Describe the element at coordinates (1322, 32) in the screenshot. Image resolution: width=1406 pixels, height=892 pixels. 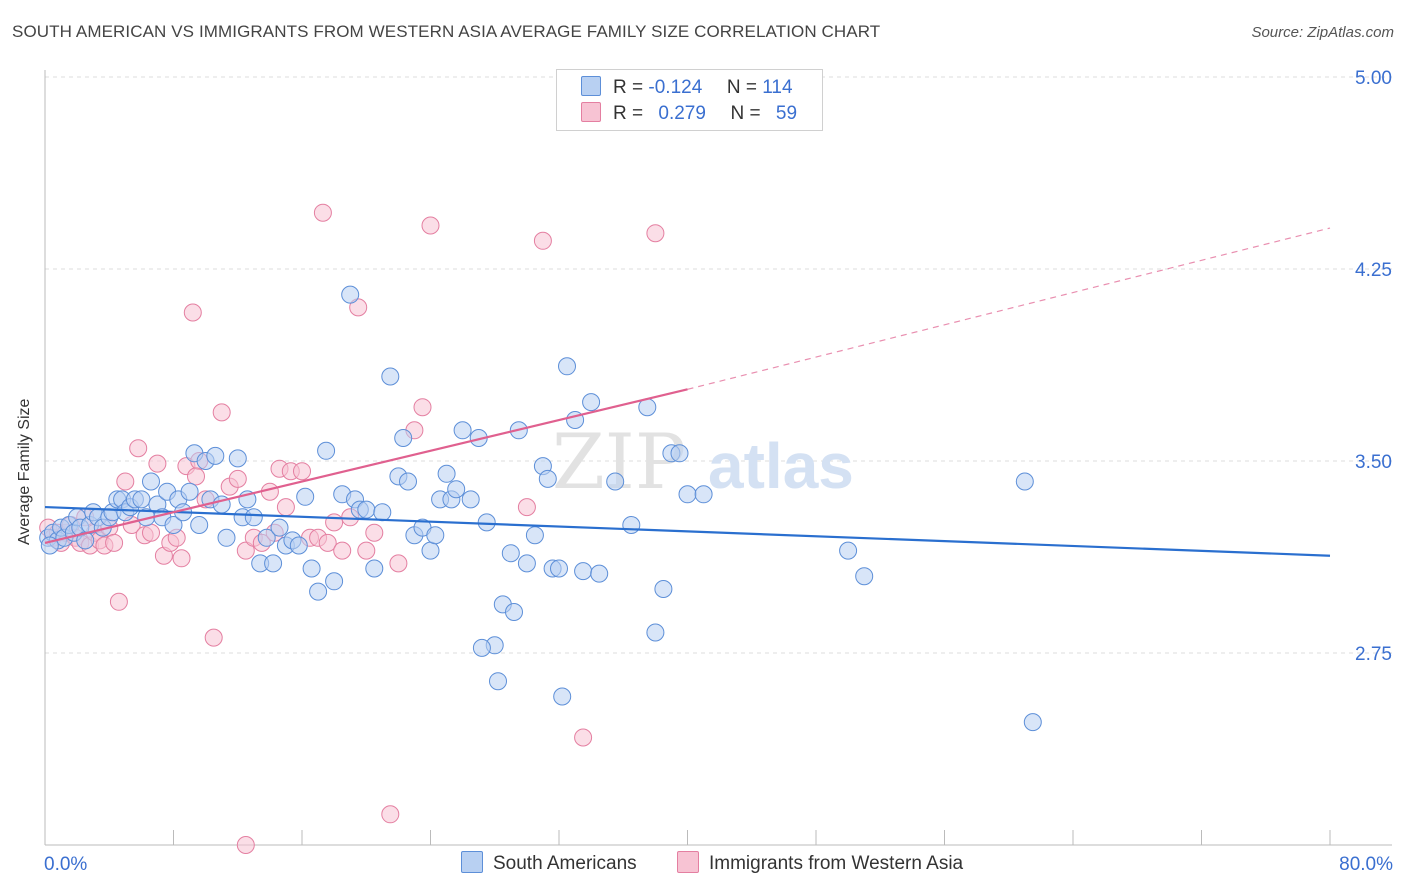
I see `chart-source: Source: ZipAtlas.com` at that location.